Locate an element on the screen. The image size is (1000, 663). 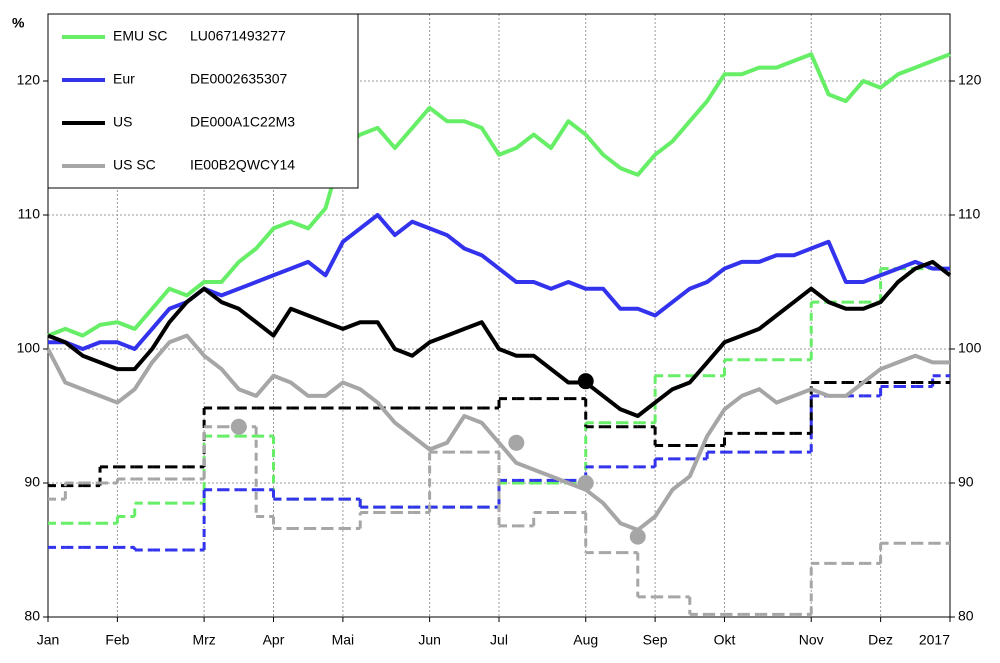
y2-tick-label: 90 is located at coordinates (966, 482).